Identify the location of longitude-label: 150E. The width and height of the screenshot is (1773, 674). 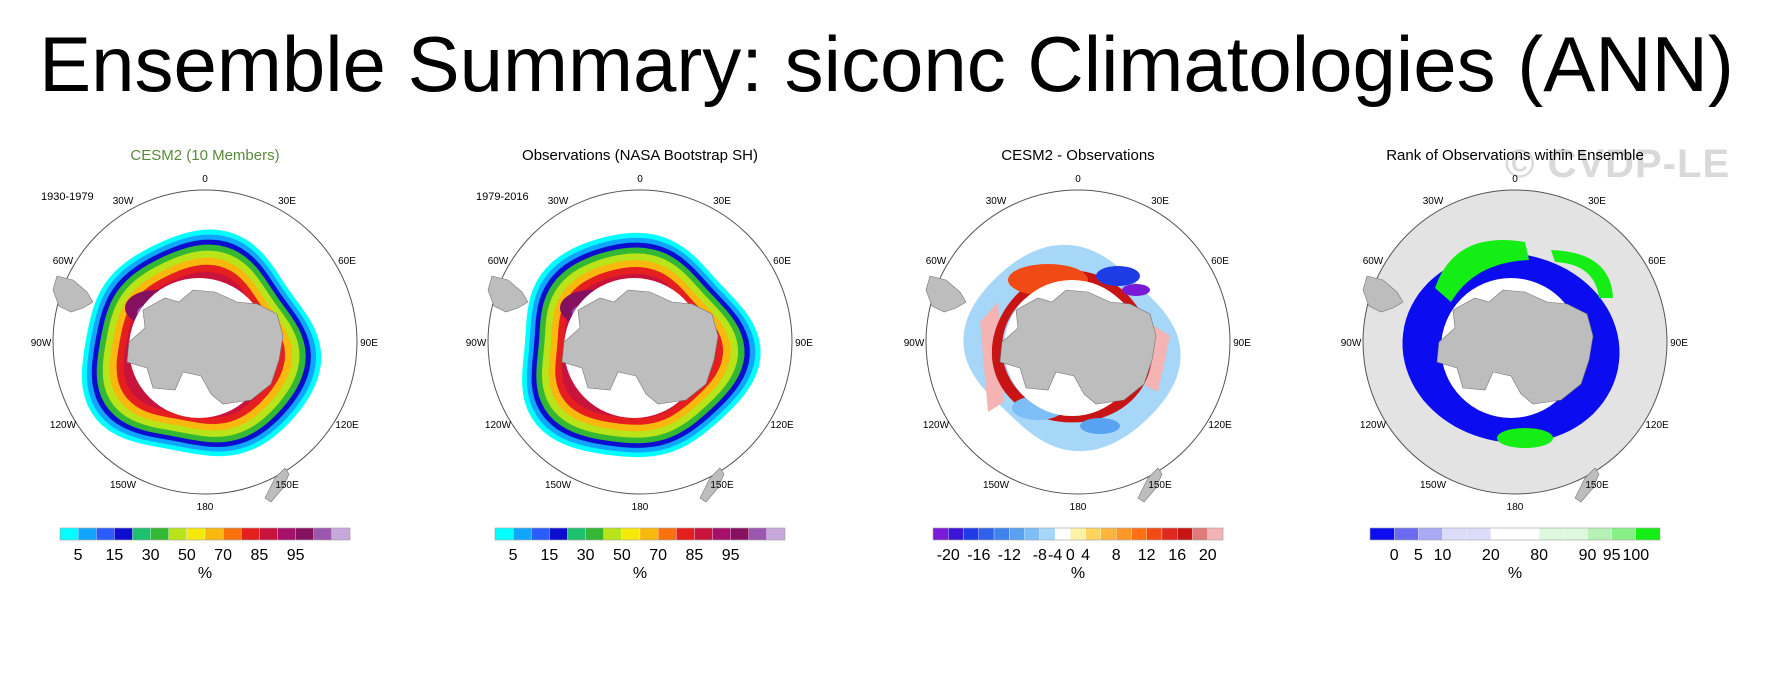
(287, 485).